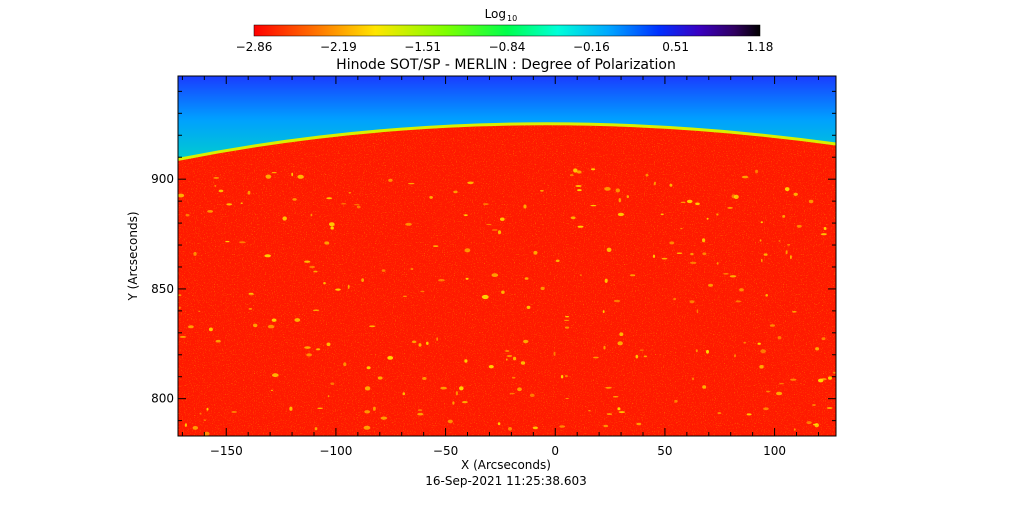 Image resolution: width=1012 pixels, height=512 pixels. I want to click on colorbar-tick-label: −1.51, so click(422, 47).